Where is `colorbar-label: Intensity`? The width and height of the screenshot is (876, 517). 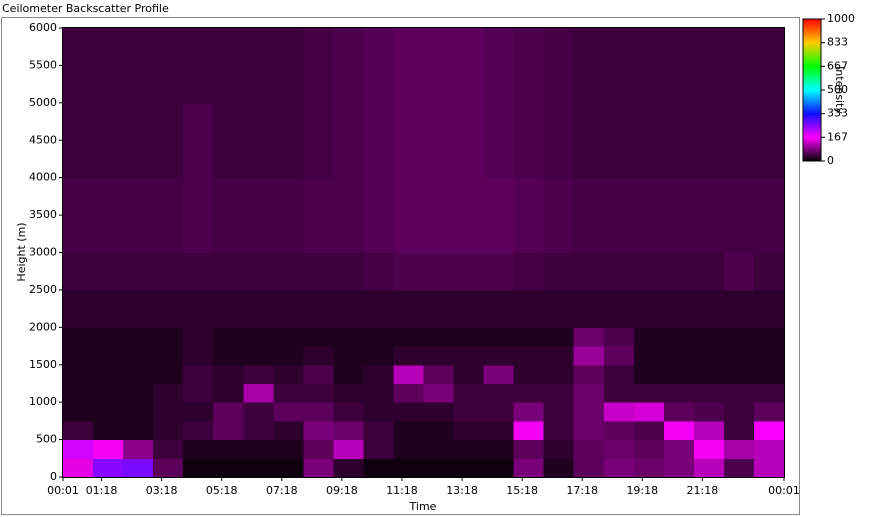 colorbar-label: Intensity is located at coordinates (839, 90).